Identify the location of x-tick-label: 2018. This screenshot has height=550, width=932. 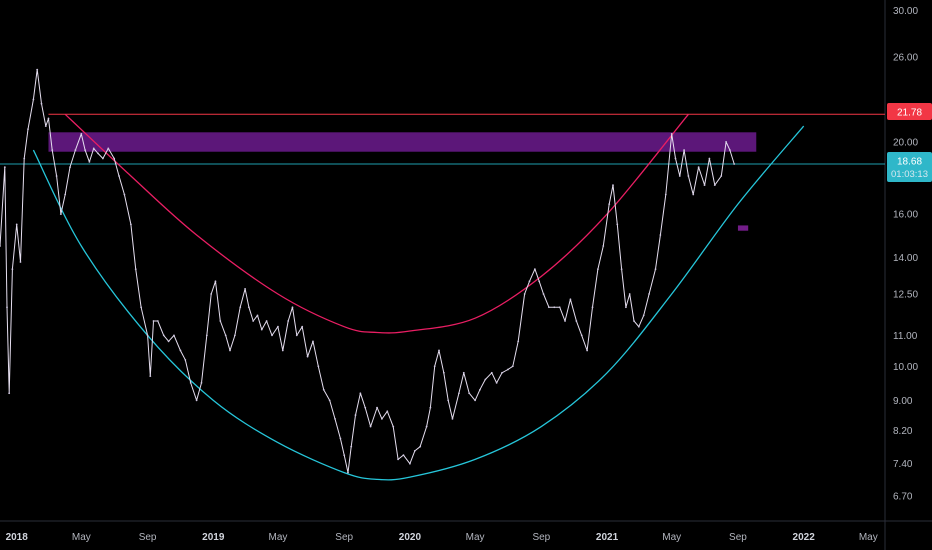
(17, 537).